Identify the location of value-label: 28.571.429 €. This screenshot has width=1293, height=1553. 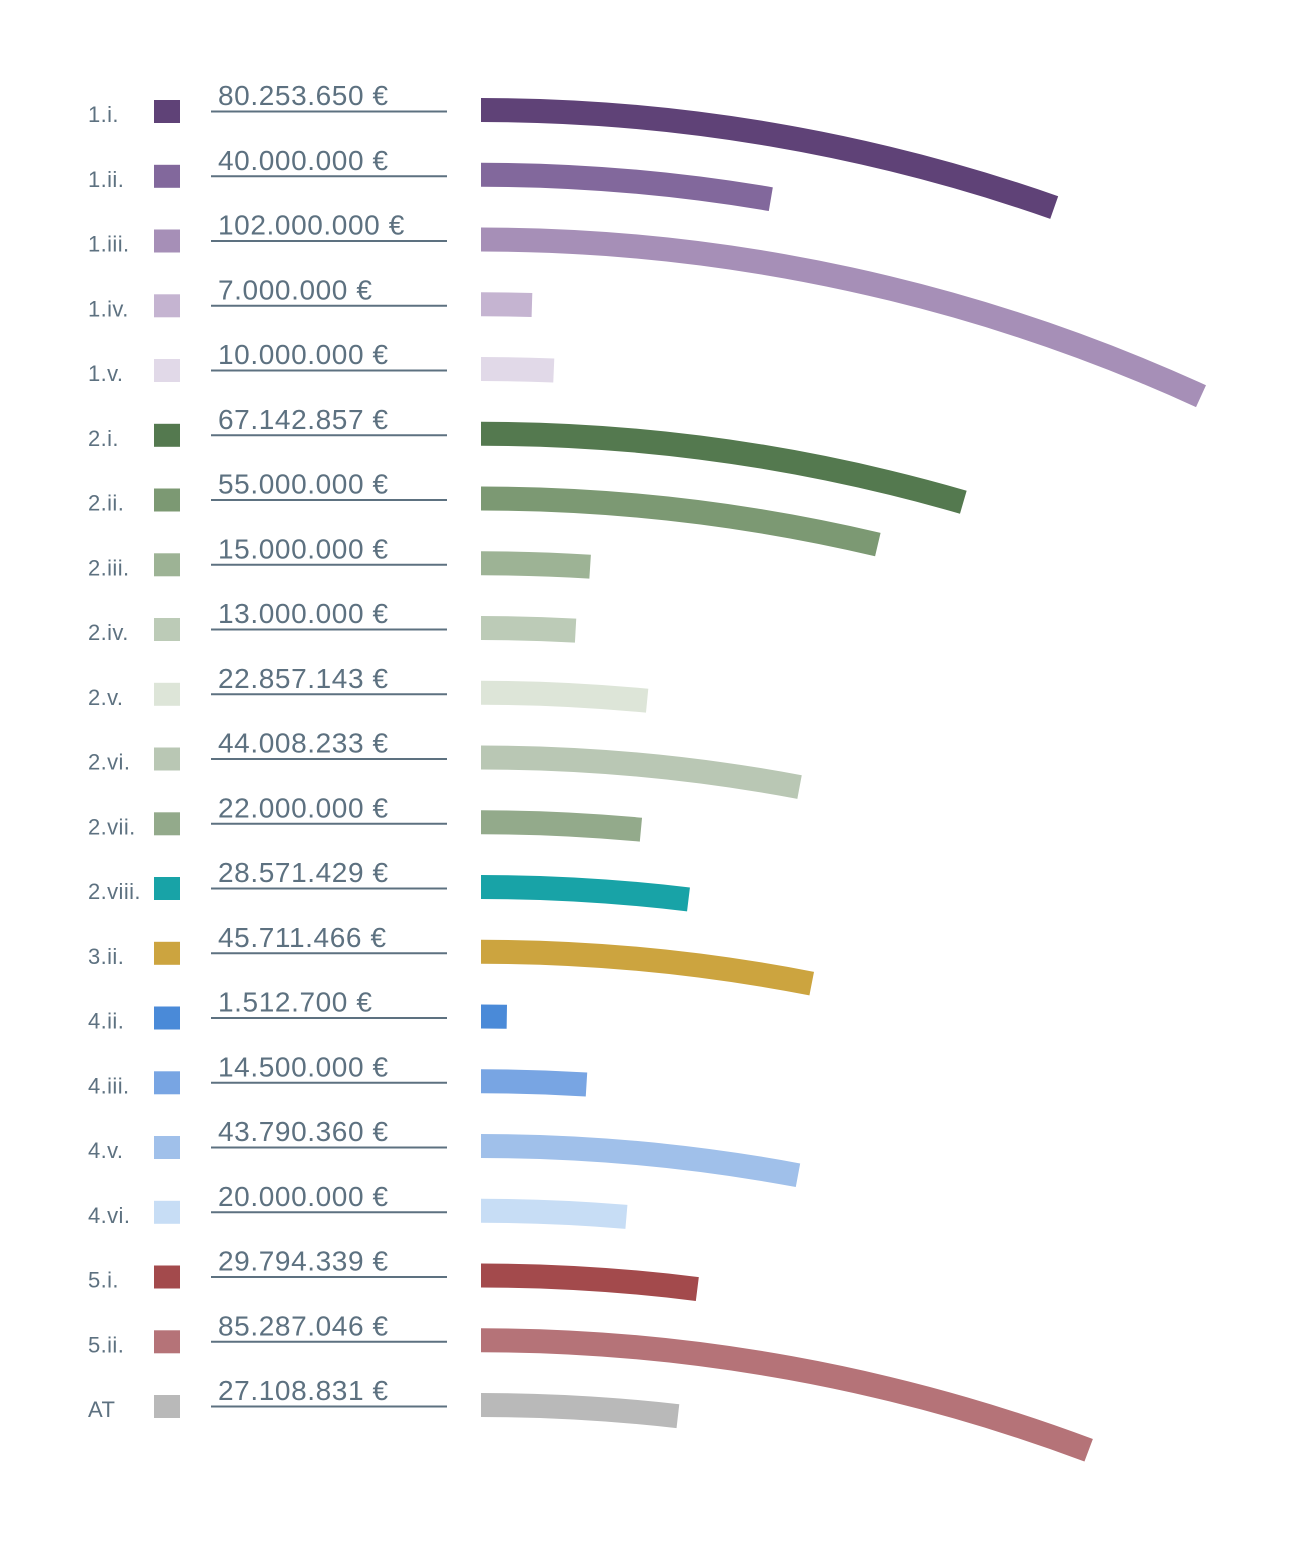
(303, 872).